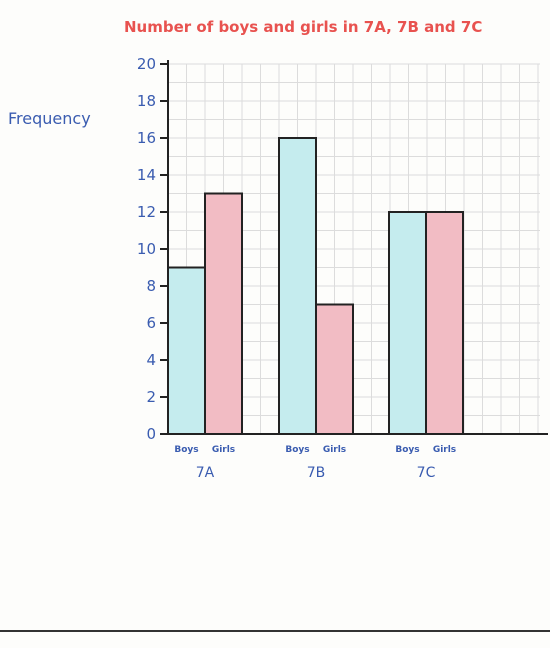 This screenshot has width=550, height=648. Describe the element at coordinates (146, 101) in the screenshot. I see `y-tick-label: 18` at that location.